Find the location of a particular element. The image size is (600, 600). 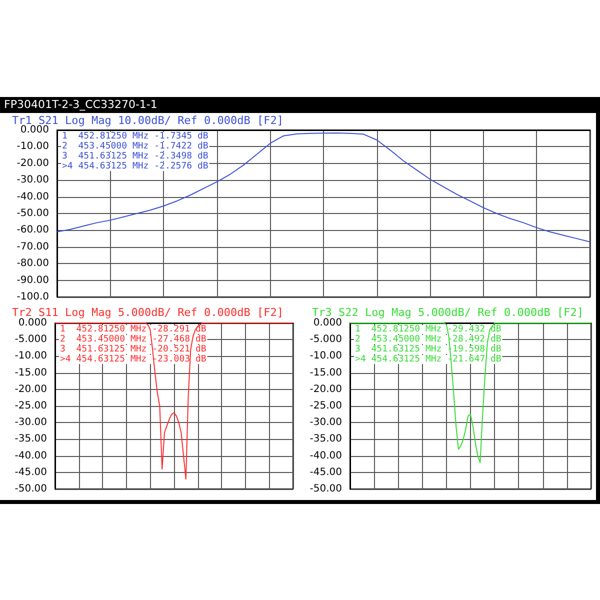

annotation: 3 451.63125 MHz -20.521 dB is located at coordinates (133, 349).